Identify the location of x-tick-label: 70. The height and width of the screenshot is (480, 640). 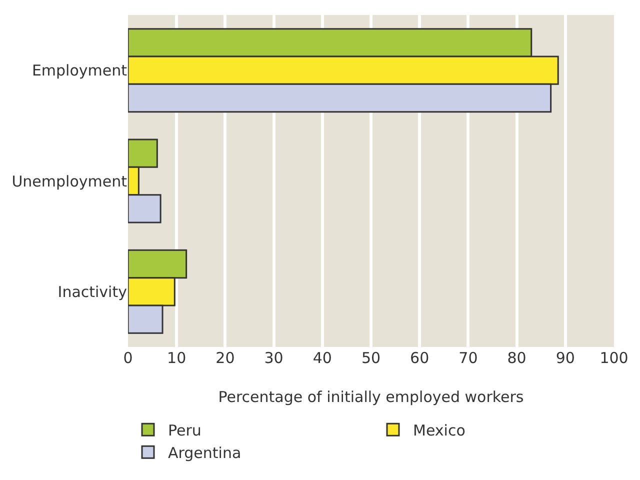
(468, 358).